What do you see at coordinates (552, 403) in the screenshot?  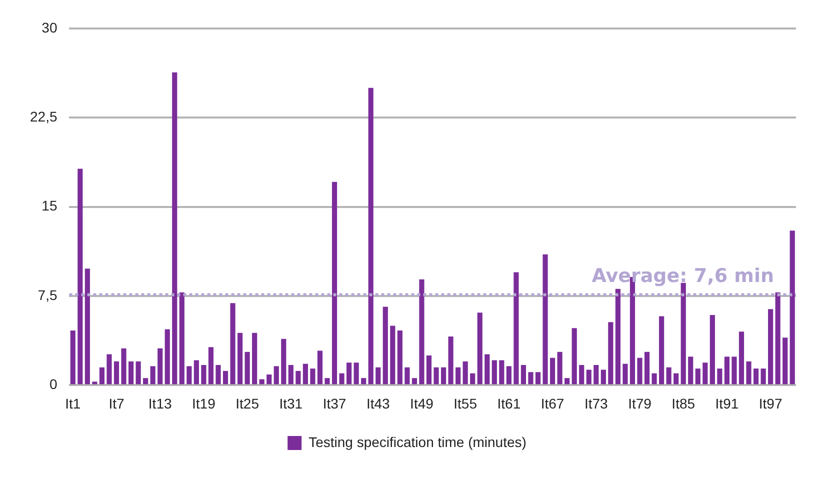 I see `x-tick-label: It67` at bounding box center [552, 403].